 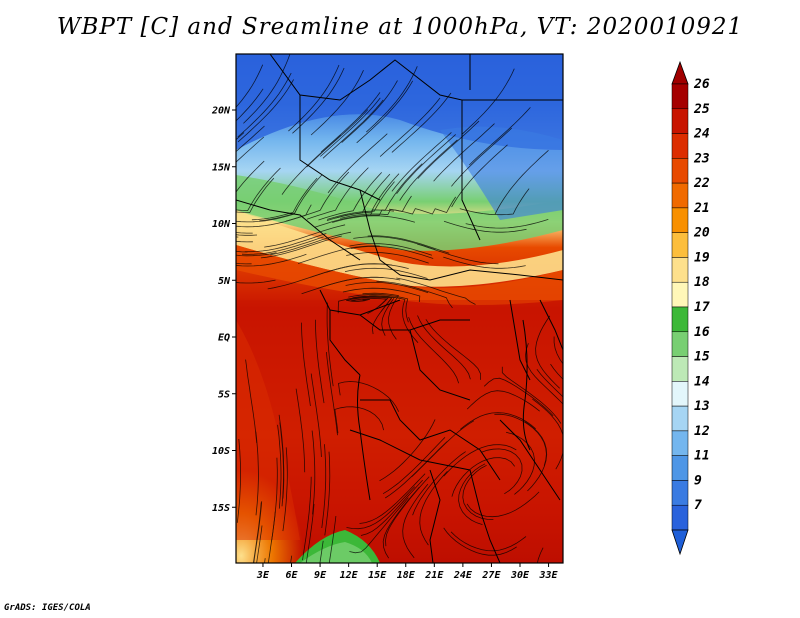 I want to click on lon-tick-label-1: 6E, so click(x=291, y=575).